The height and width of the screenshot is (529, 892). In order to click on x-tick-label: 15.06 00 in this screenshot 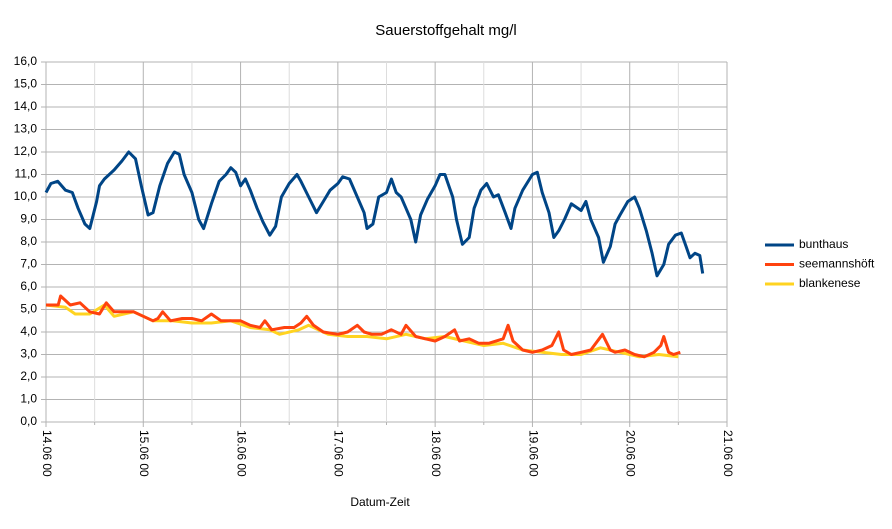, I will do `click(144, 453)`.